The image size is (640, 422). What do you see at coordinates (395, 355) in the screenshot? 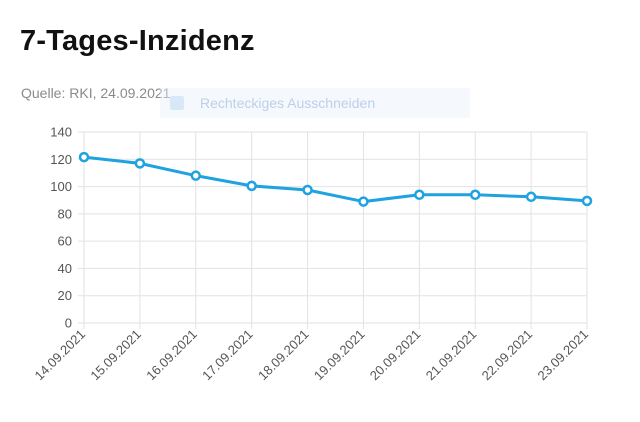
I see `x-tick-label: 20.09.2021` at bounding box center [395, 355].